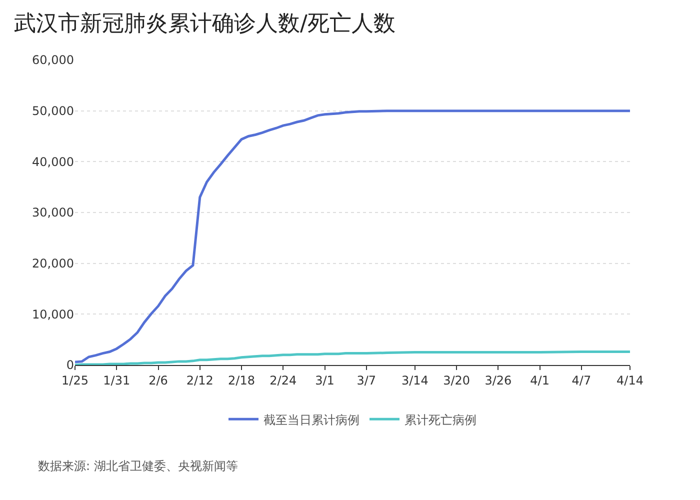 The height and width of the screenshot is (500, 700). What do you see at coordinates (540, 380) in the screenshot?
I see `x-tick-label: 4/1` at bounding box center [540, 380].